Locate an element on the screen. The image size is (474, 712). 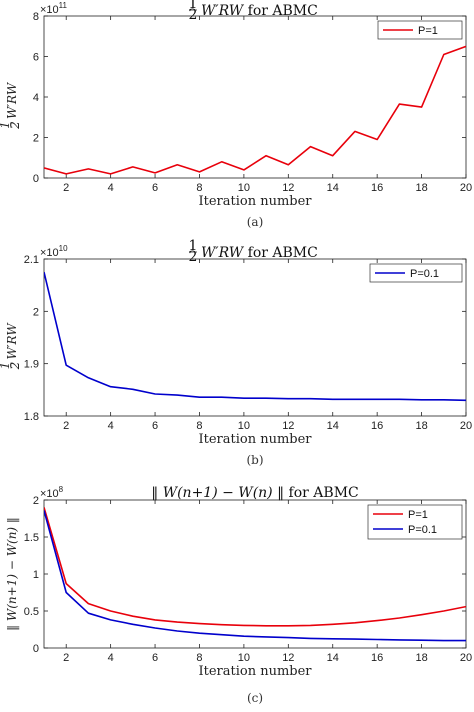
ylabel-math: ‖ W(n+1) − W(n) ‖ is located at coordinates (12, 574).